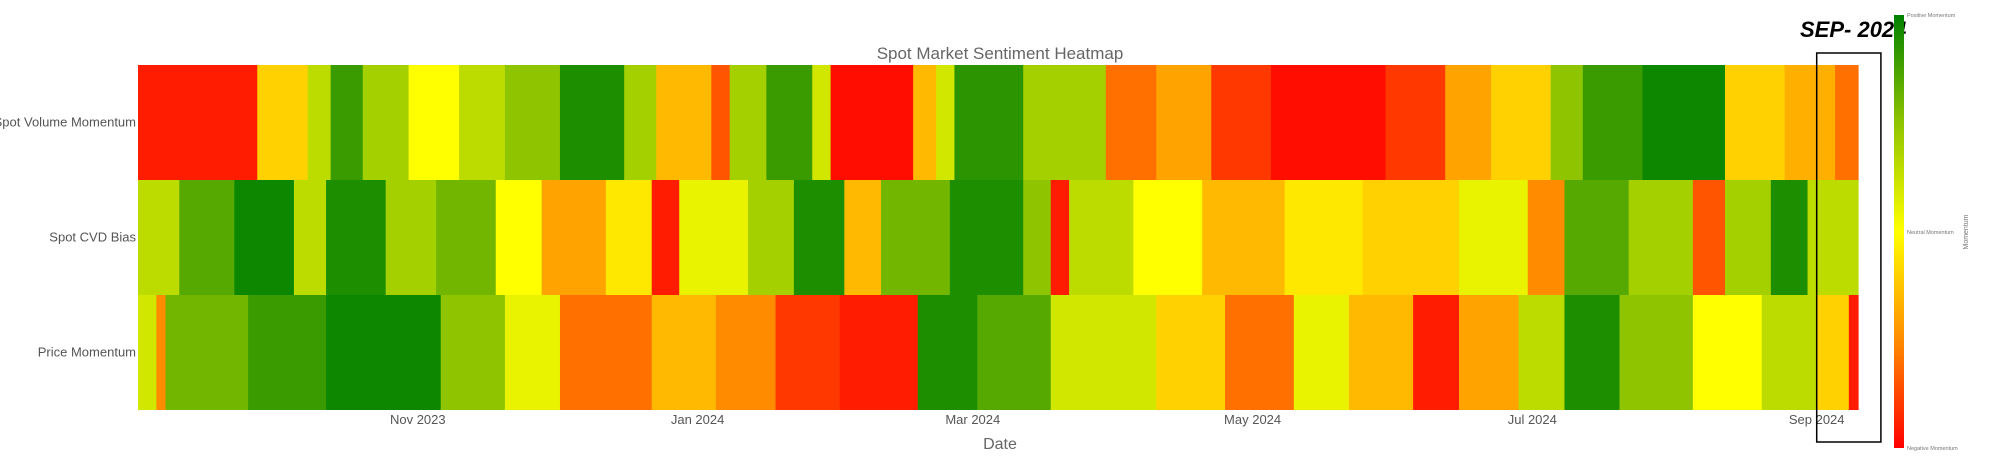  What do you see at coordinates (68, 122) in the screenshot?
I see `row-label: Spot Volume Momentum` at bounding box center [68, 122].